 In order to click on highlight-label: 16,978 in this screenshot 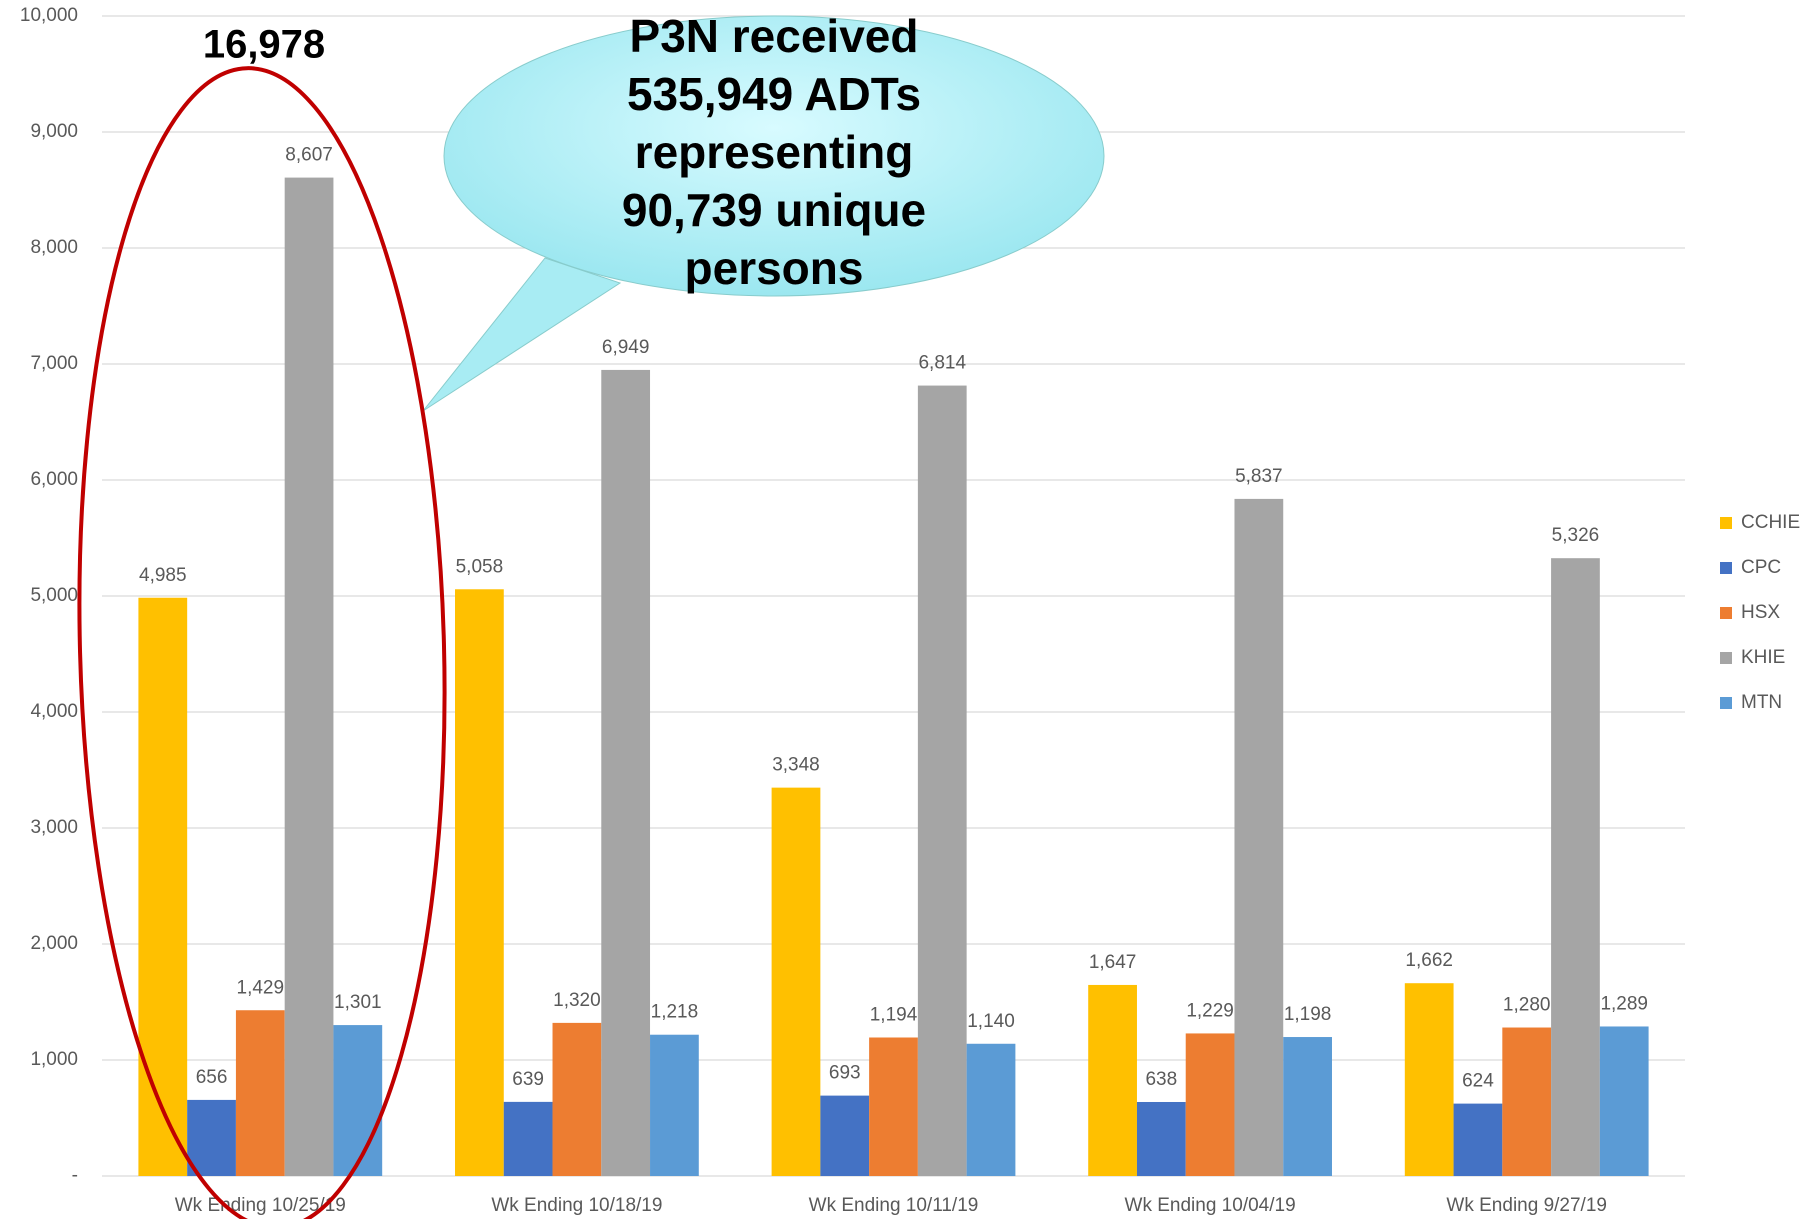, I will do `click(264, 45)`.